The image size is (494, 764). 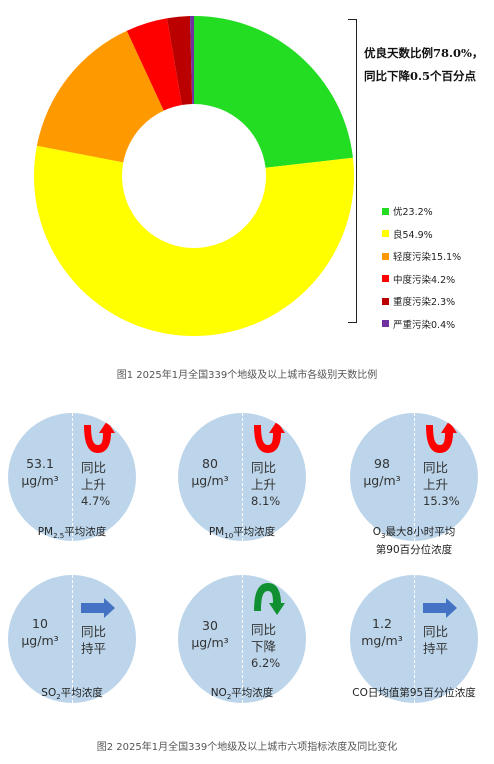 What do you see at coordinates (382, 623) in the screenshot?
I see `concentration-value: 1.2` at bounding box center [382, 623].